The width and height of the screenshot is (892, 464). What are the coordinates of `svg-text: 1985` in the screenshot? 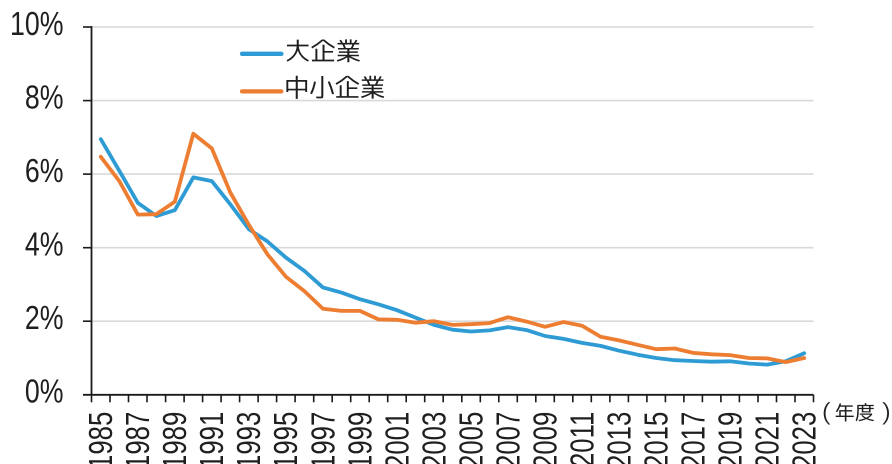 It's located at (101, 438).